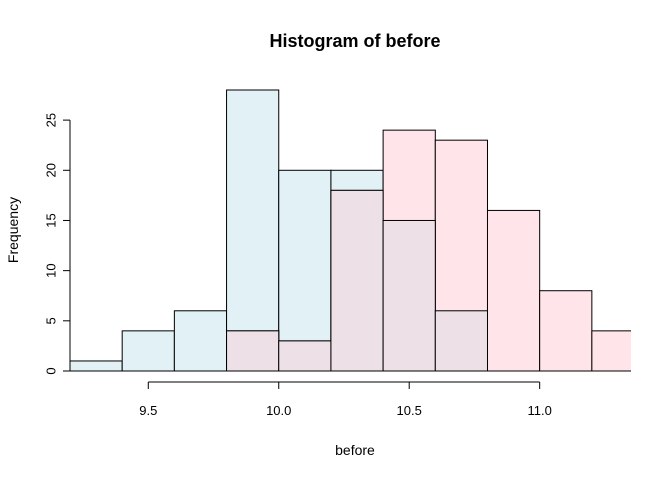 This screenshot has height=480, width=672. Describe the element at coordinates (355, 450) in the screenshot. I see `x-axis-label: before` at that location.